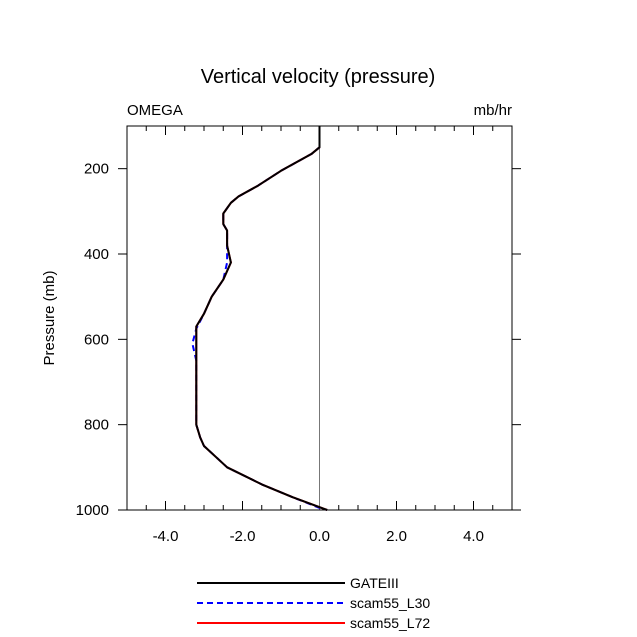 The width and height of the screenshot is (637, 637). I want to click on variable-label: OMEGA, so click(155, 110).